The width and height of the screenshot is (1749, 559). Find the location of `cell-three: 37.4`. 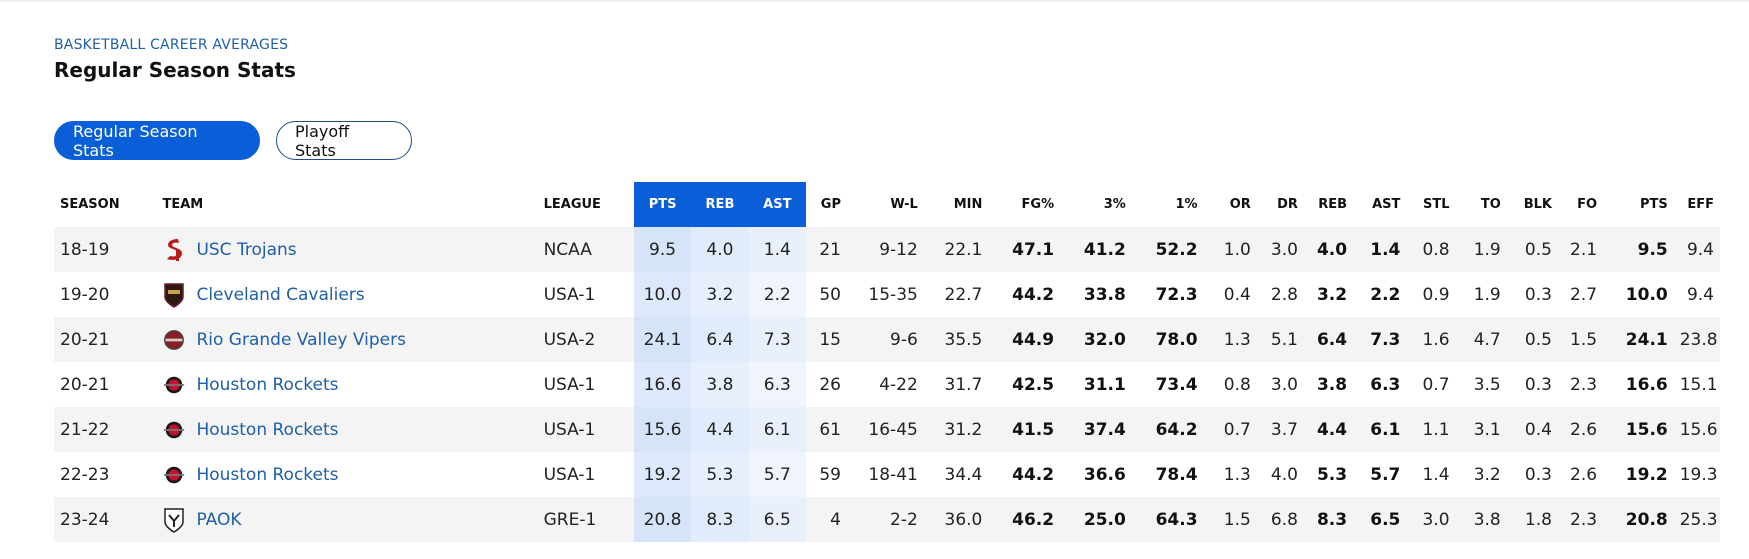

cell-three: 37.4 is located at coordinates (1096, 429).